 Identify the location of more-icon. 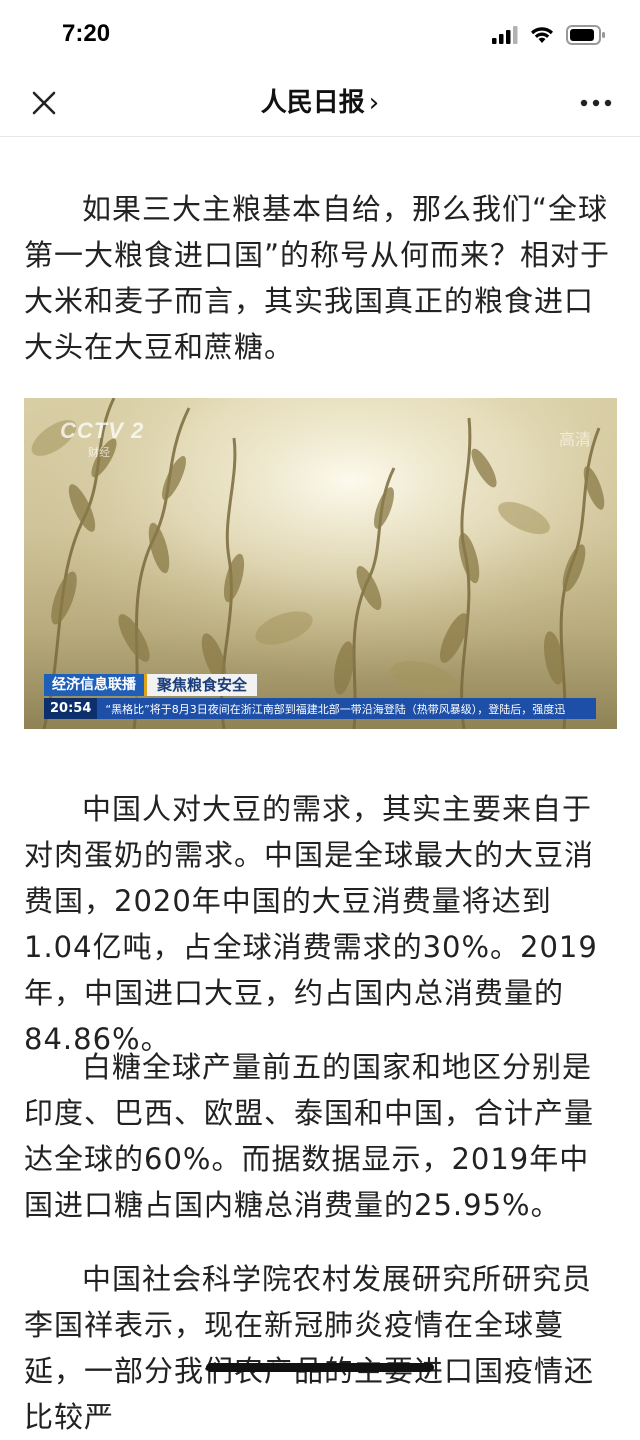
(596, 103).